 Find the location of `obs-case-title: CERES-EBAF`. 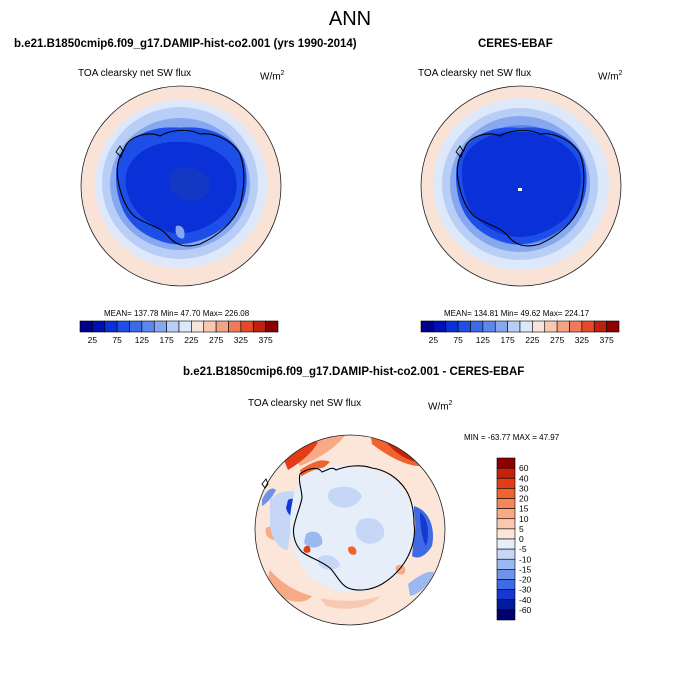

obs-case-title: CERES-EBAF is located at coordinates (515, 44).